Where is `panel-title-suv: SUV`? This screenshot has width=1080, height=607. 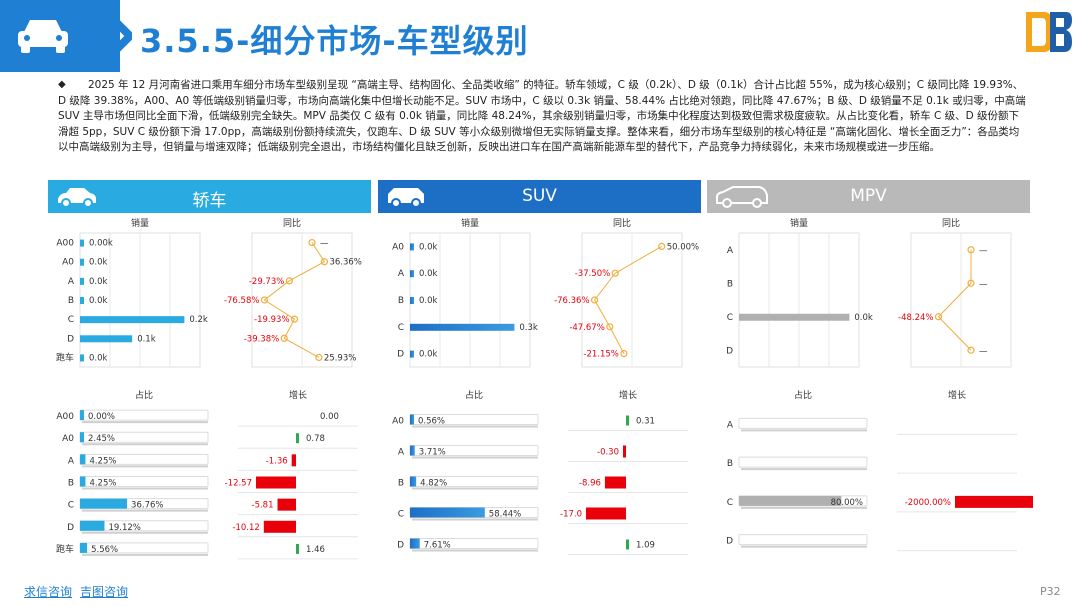
panel-title-suv: SUV is located at coordinates (539, 196).